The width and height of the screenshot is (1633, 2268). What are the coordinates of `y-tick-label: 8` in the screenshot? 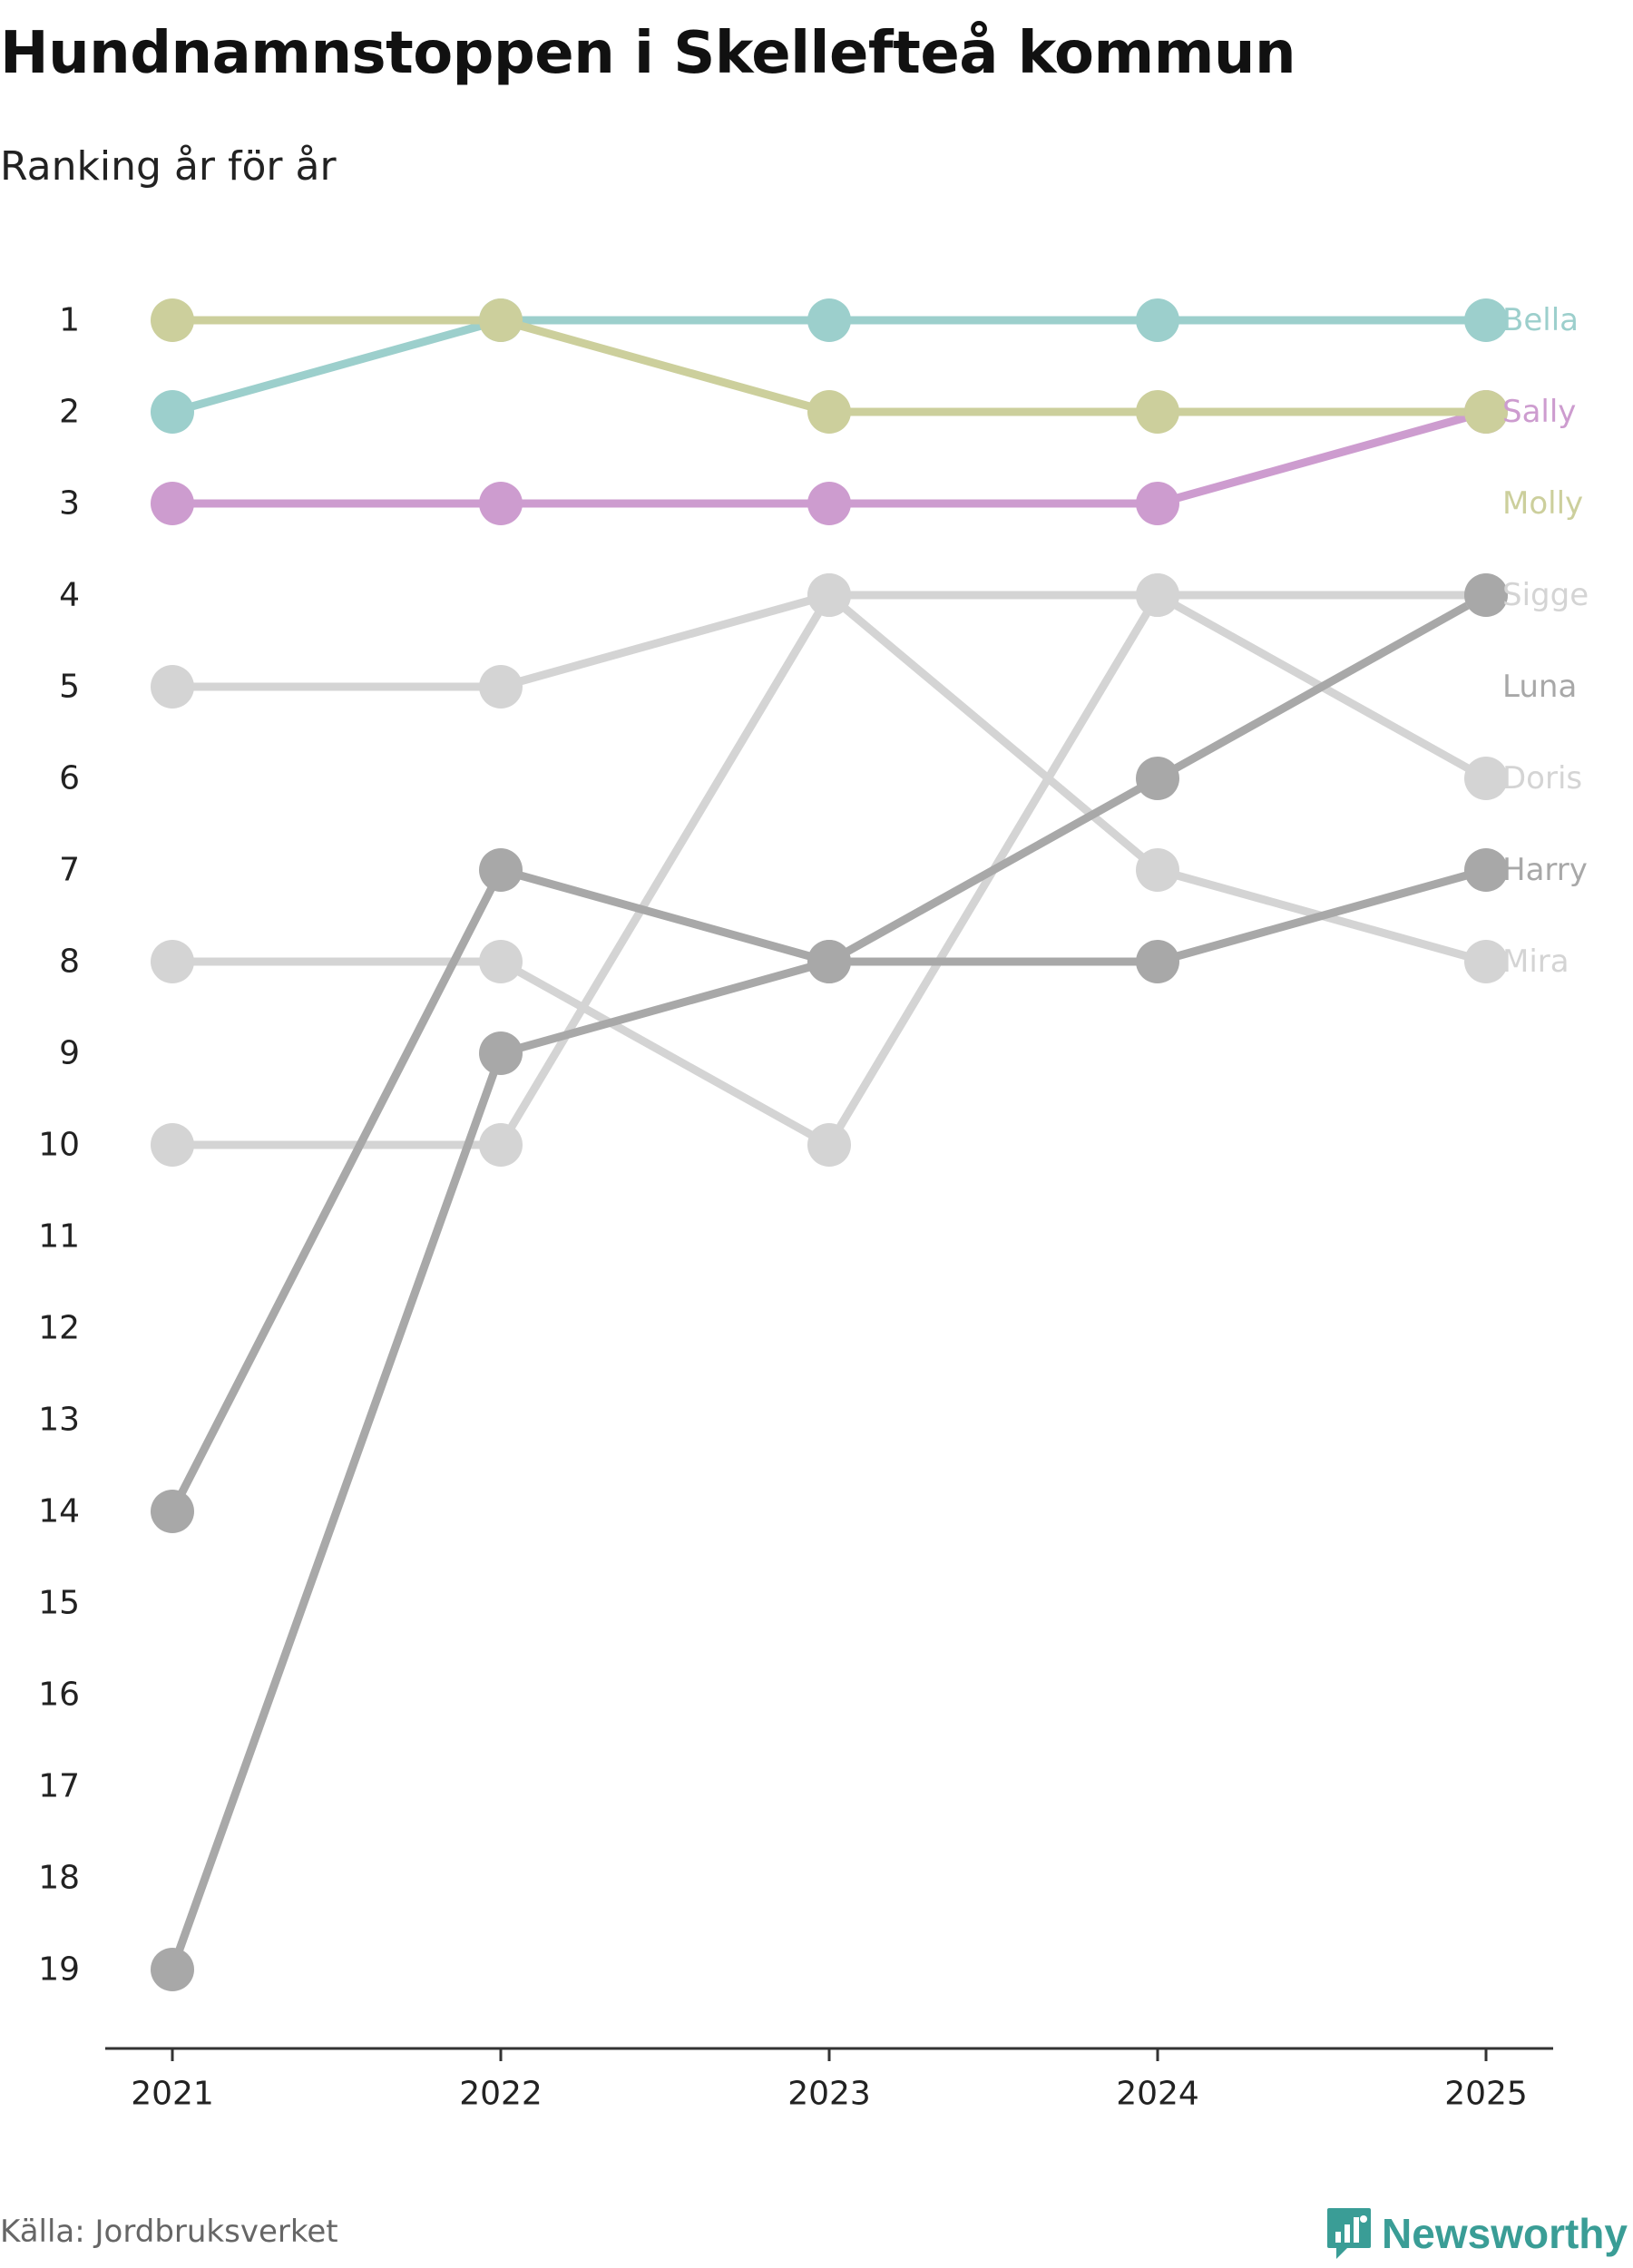 It's located at (69, 962).